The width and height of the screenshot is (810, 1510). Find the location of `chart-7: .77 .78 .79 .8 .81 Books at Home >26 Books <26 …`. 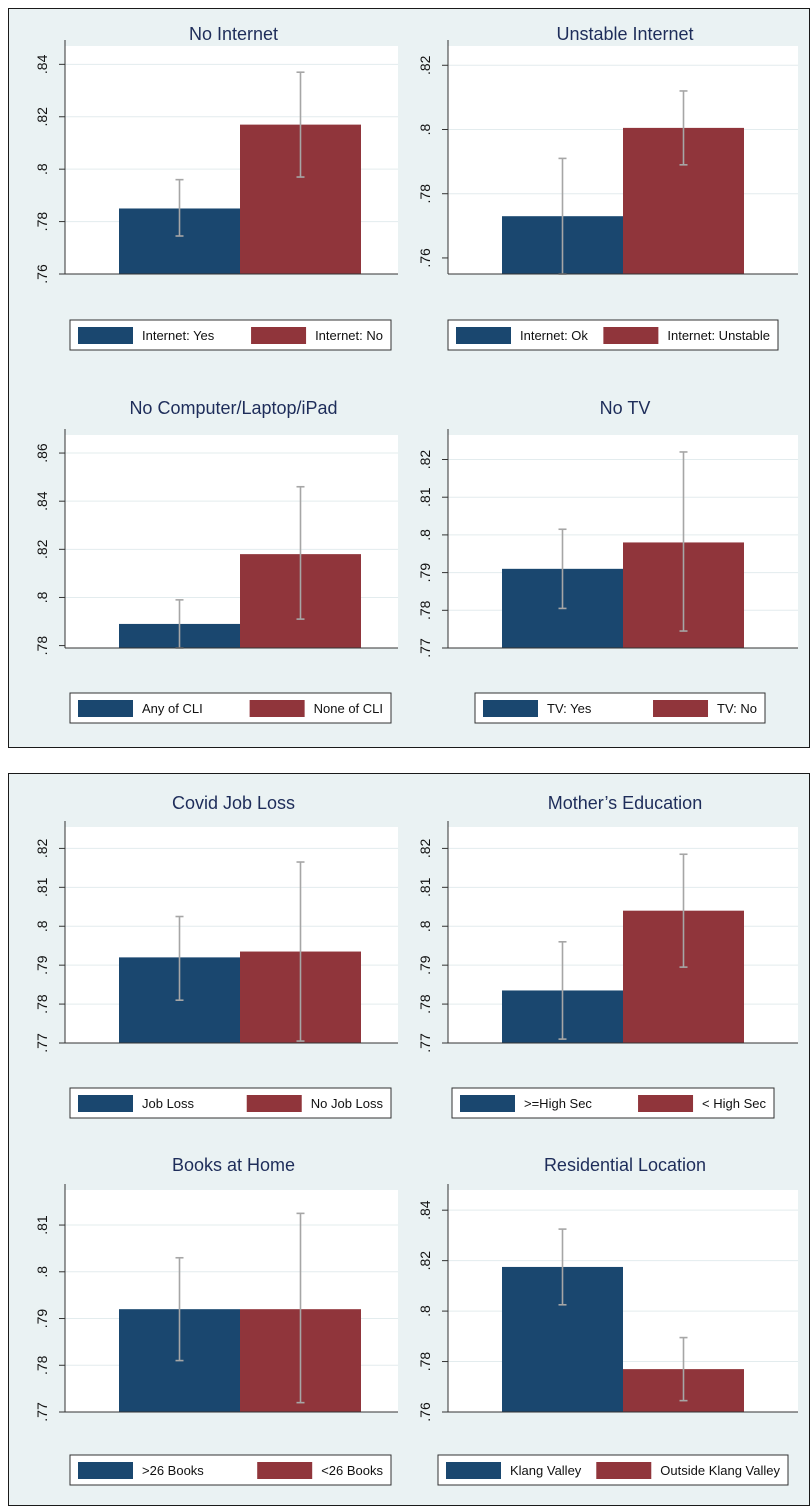

chart-7: .77 .78 .79 .8 .81 Books at Home >26 Books <26 … is located at coordinates (216, 1320).